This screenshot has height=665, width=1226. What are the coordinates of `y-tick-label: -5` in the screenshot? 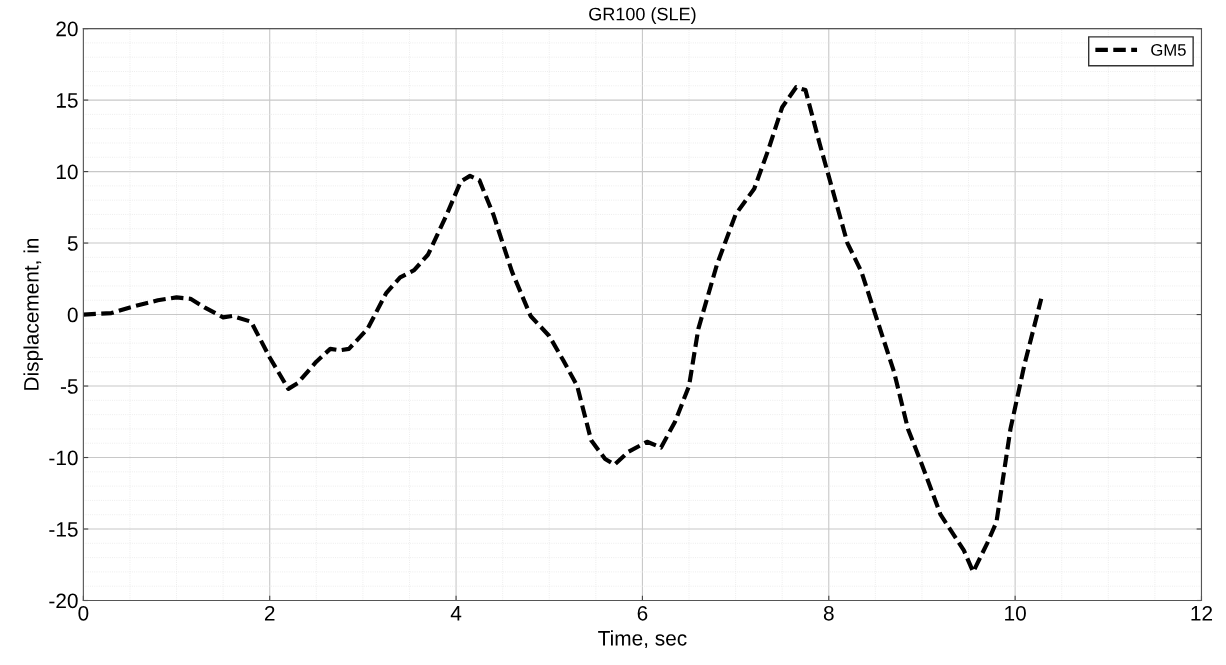 It's located at (69, 386).